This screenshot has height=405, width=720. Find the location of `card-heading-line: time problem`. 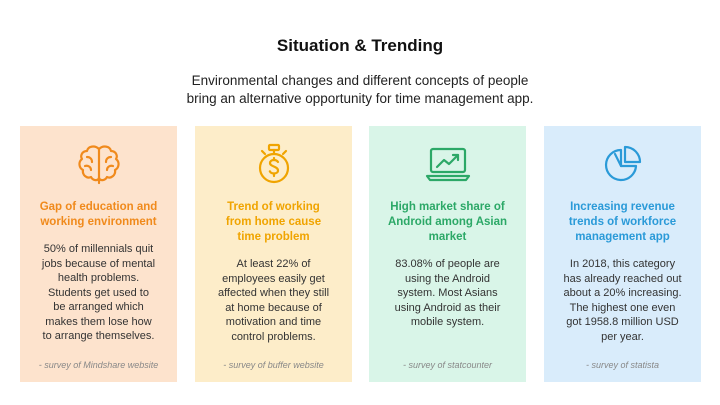

card-heading-line: time problem is located at coordinates (273, 237).